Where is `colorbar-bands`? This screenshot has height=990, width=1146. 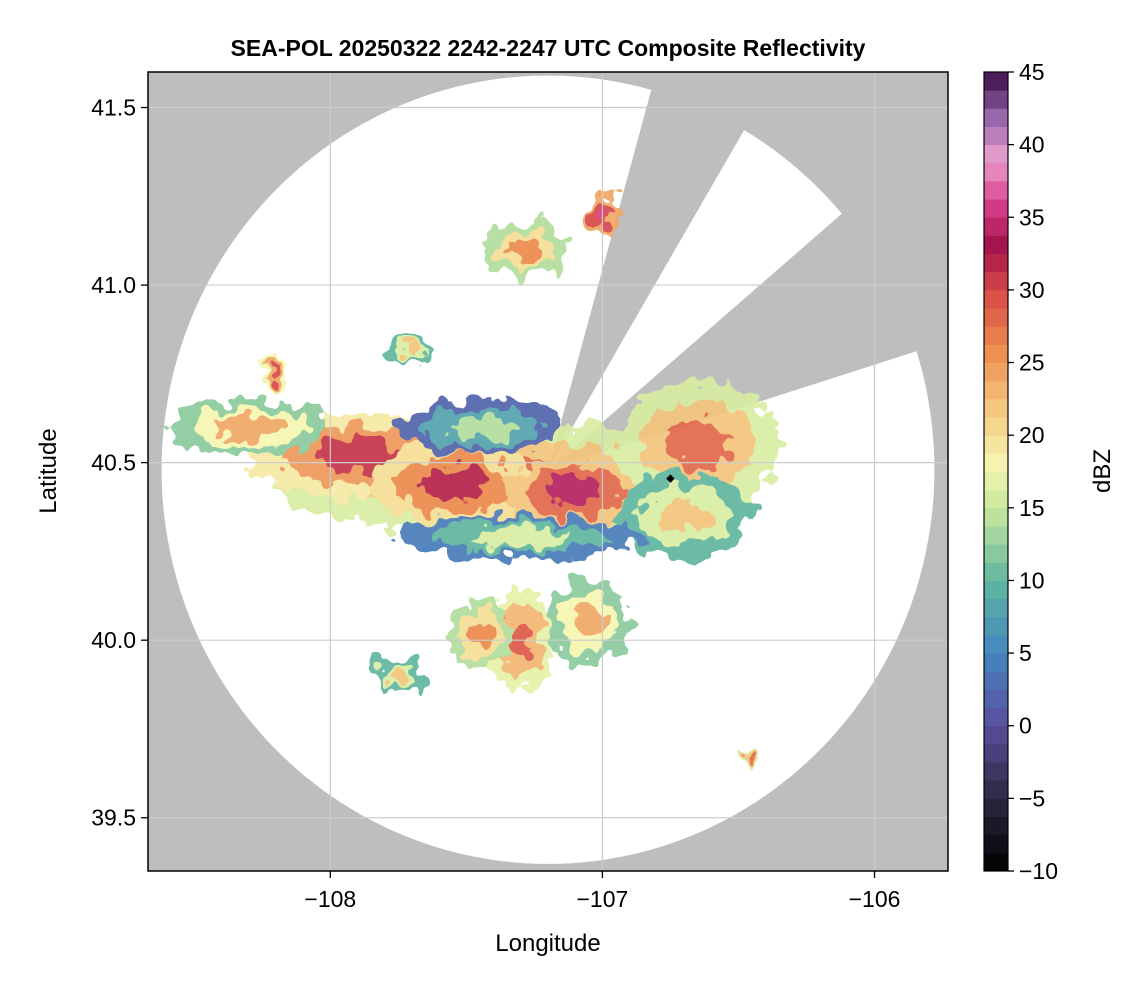 colorbar-bands is located at coordinates (996, 472).